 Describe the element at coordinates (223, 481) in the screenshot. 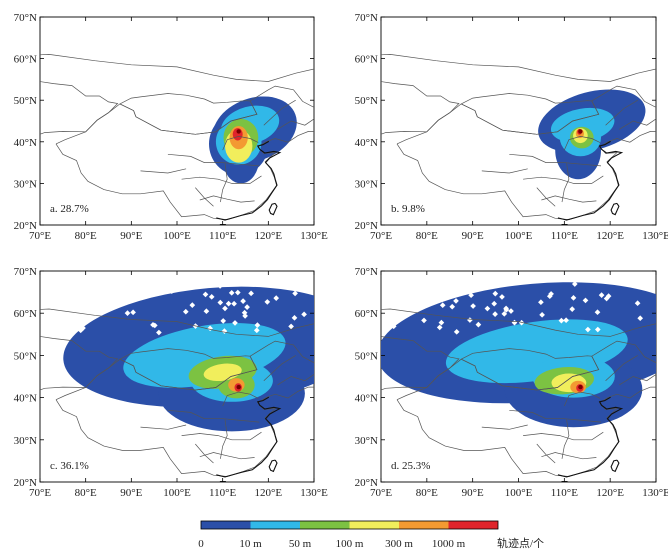

I see `hainan-island` at that location.